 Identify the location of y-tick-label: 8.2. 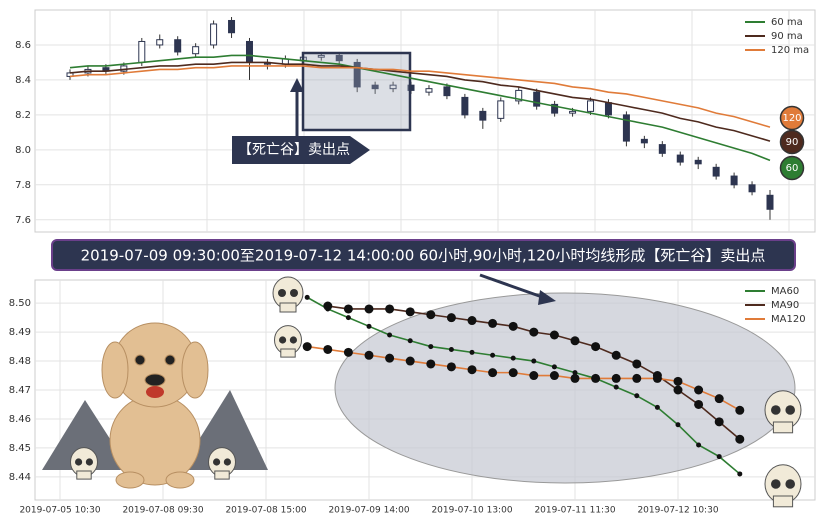
(23, 115).